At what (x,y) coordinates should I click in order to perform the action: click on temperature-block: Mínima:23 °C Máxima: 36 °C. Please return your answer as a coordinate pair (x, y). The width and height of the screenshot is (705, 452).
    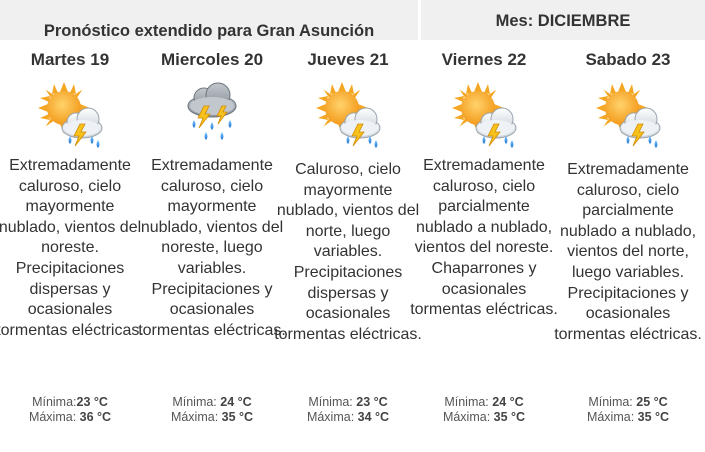
    Looking at the image, I should click on (70, 409).